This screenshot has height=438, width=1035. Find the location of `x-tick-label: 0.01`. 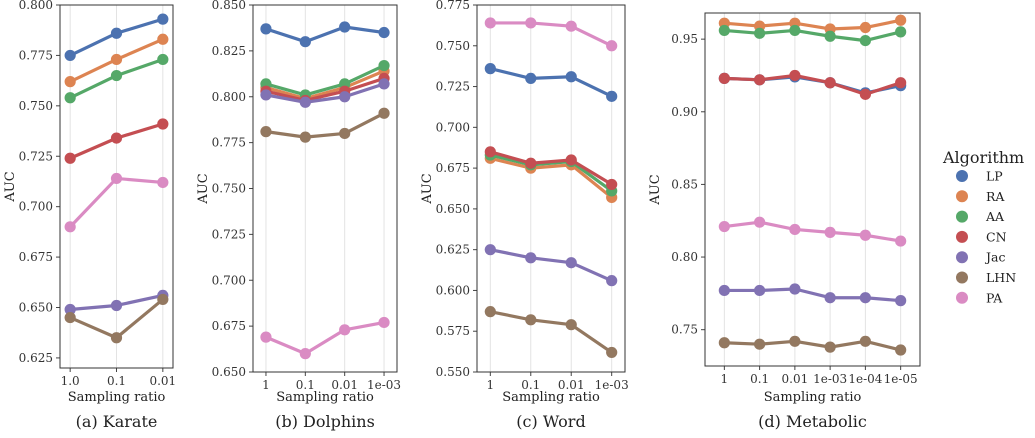

x-tick-label: 0.01 is located at coordinates (344, 385).